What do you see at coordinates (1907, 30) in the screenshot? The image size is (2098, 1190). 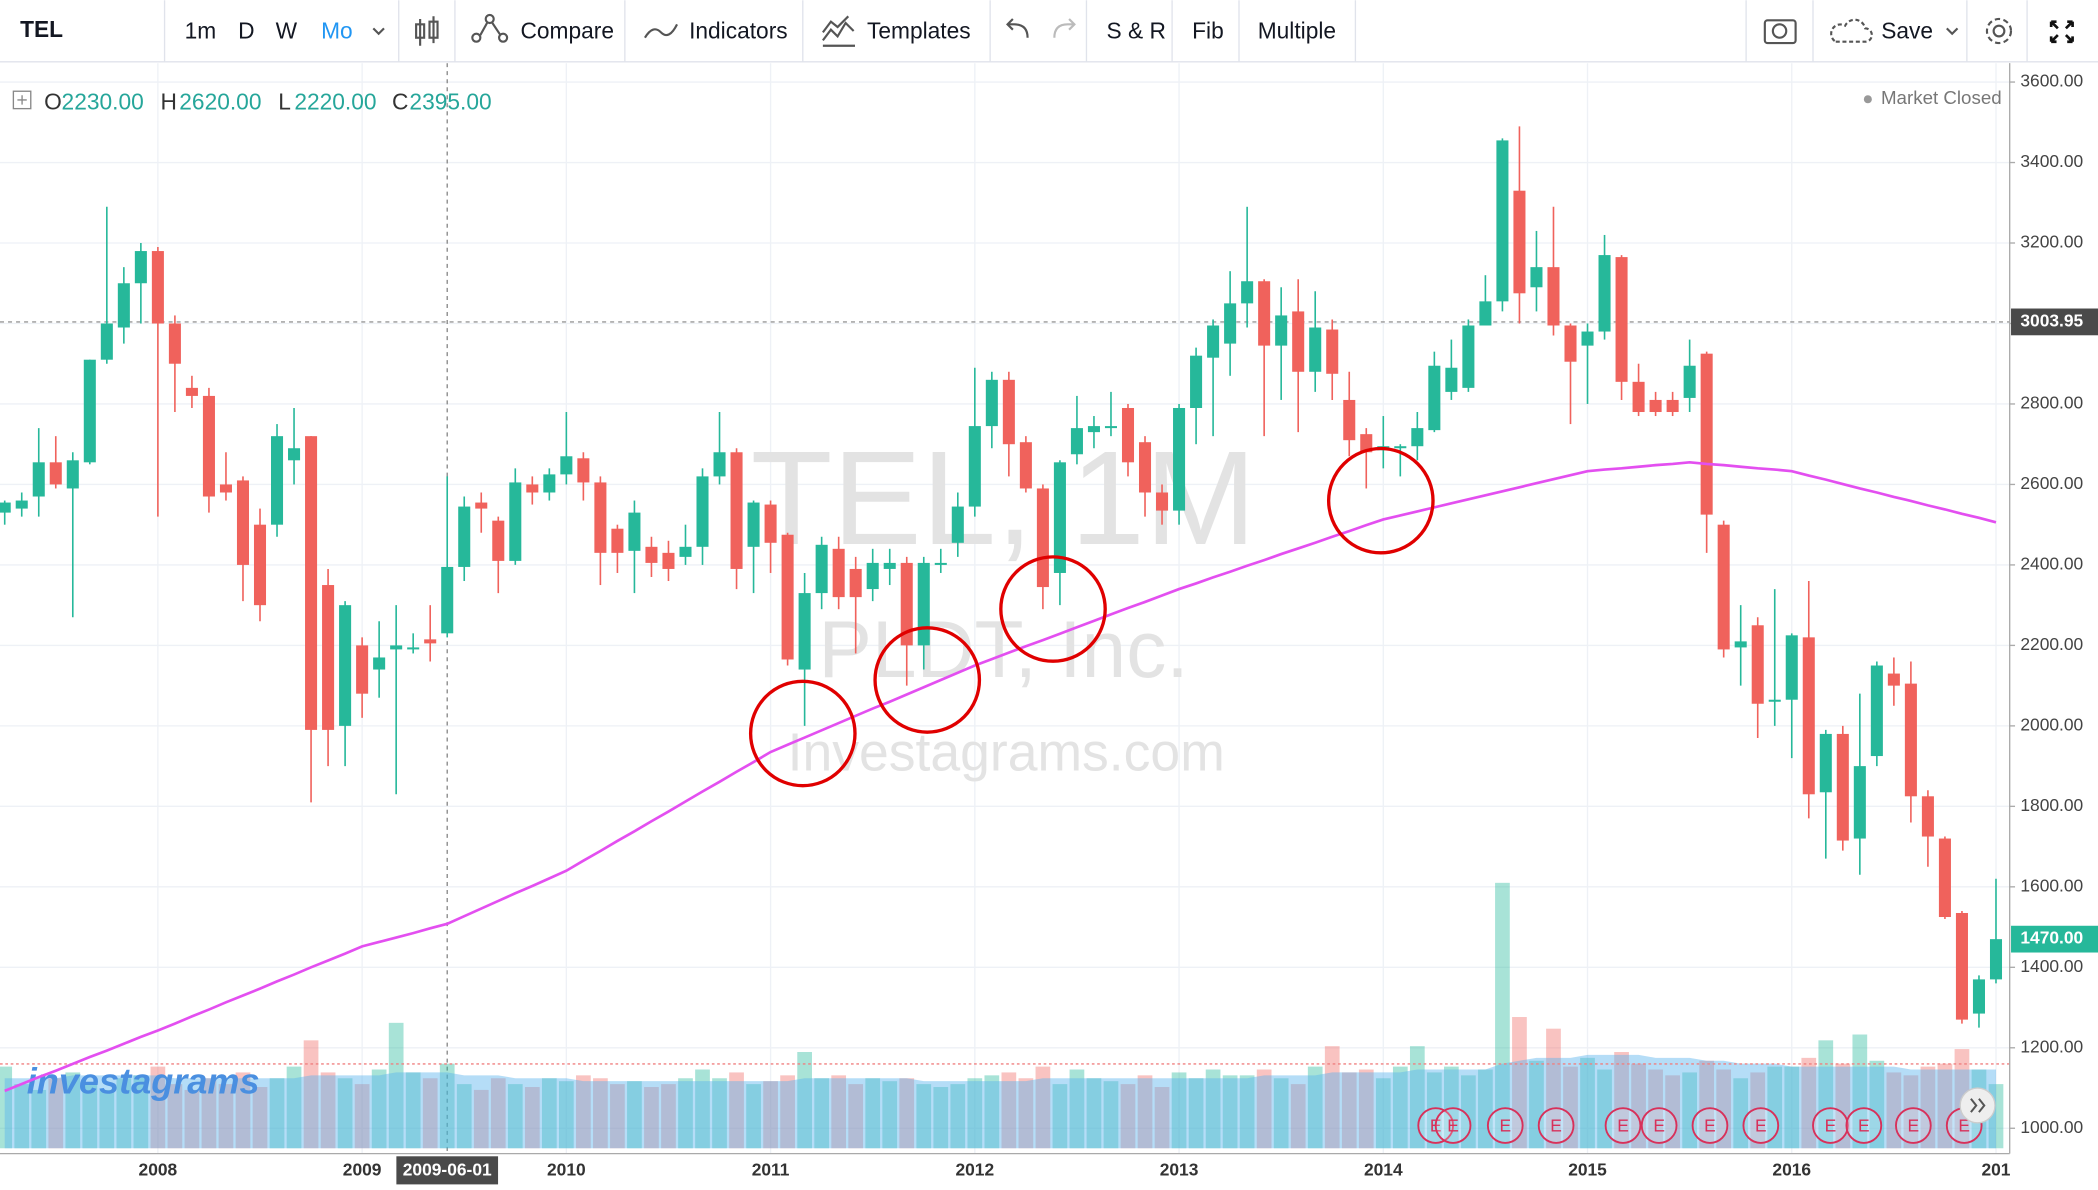 I see `save: Save` at bounding box center [1907, 30].